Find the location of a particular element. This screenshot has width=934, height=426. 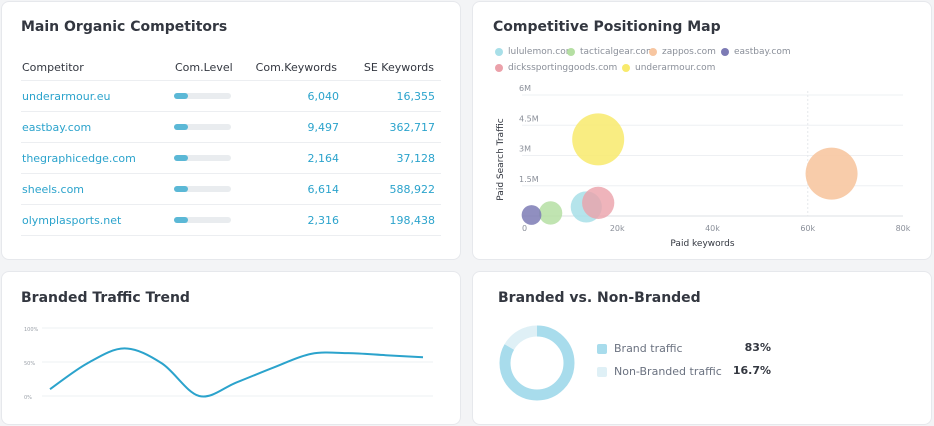

legend-item: tacticalgear.com is located at coordinates (611, 52).